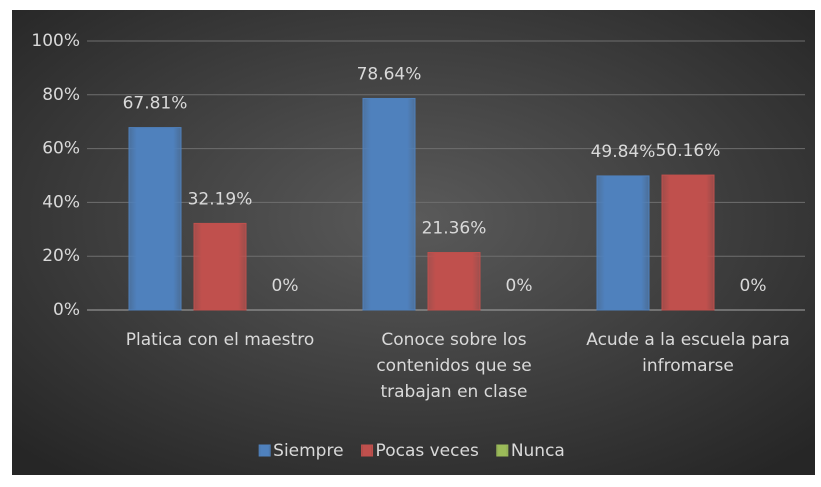  Describe the element at coordinates (538, 451) in the screenshot. I see `legend-label: Nunca` at that location.